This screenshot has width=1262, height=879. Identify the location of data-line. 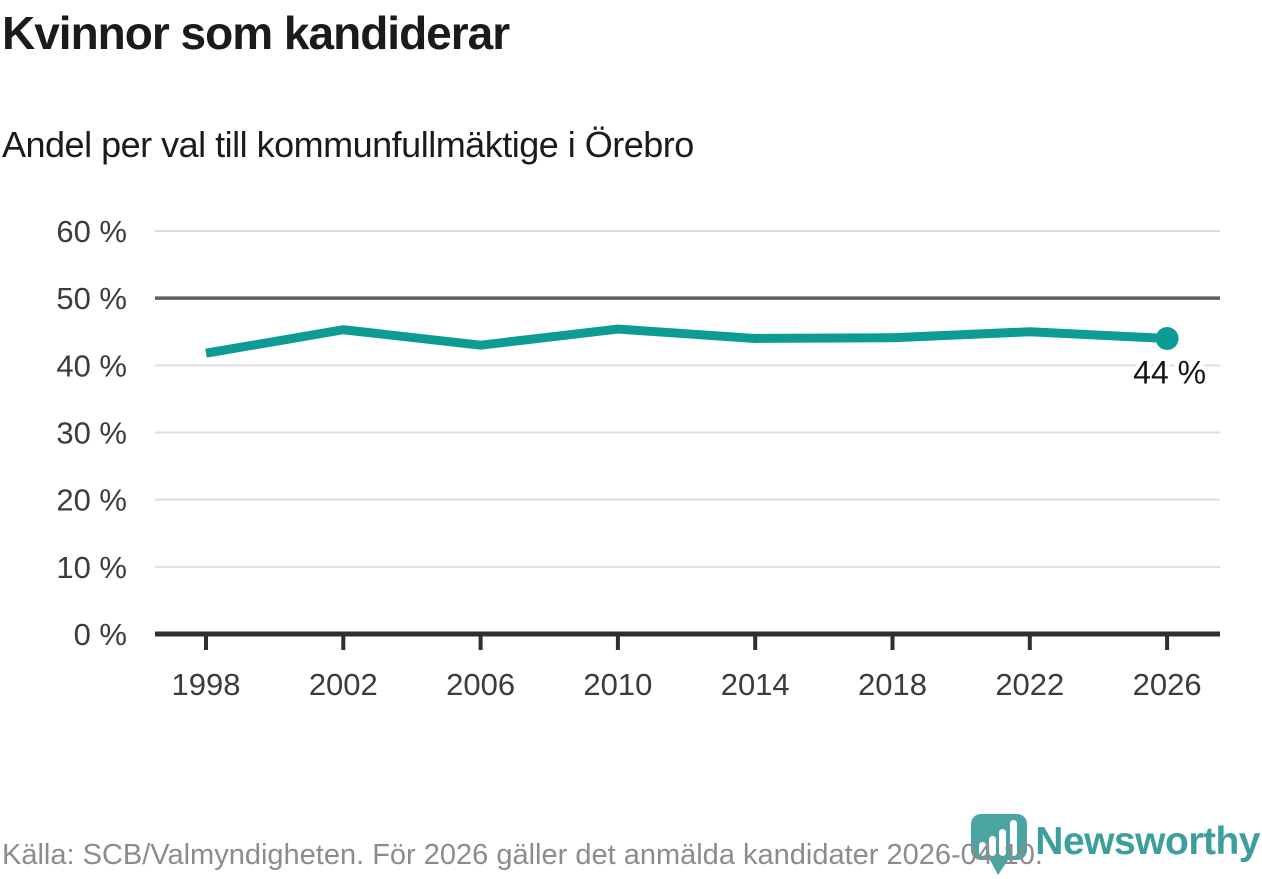
(686, 341).